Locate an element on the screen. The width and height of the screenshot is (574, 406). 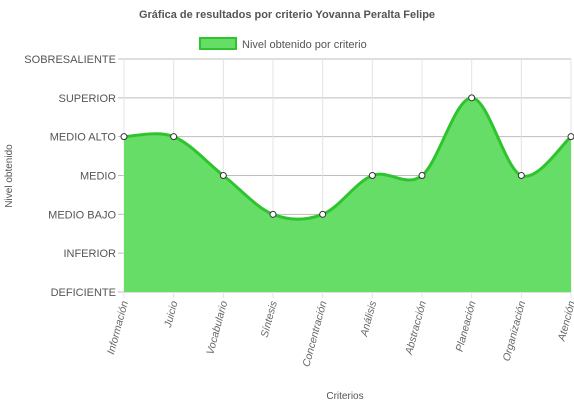
y-tick-label: SOBRESALIENTE is located at coordinates (70, 60).